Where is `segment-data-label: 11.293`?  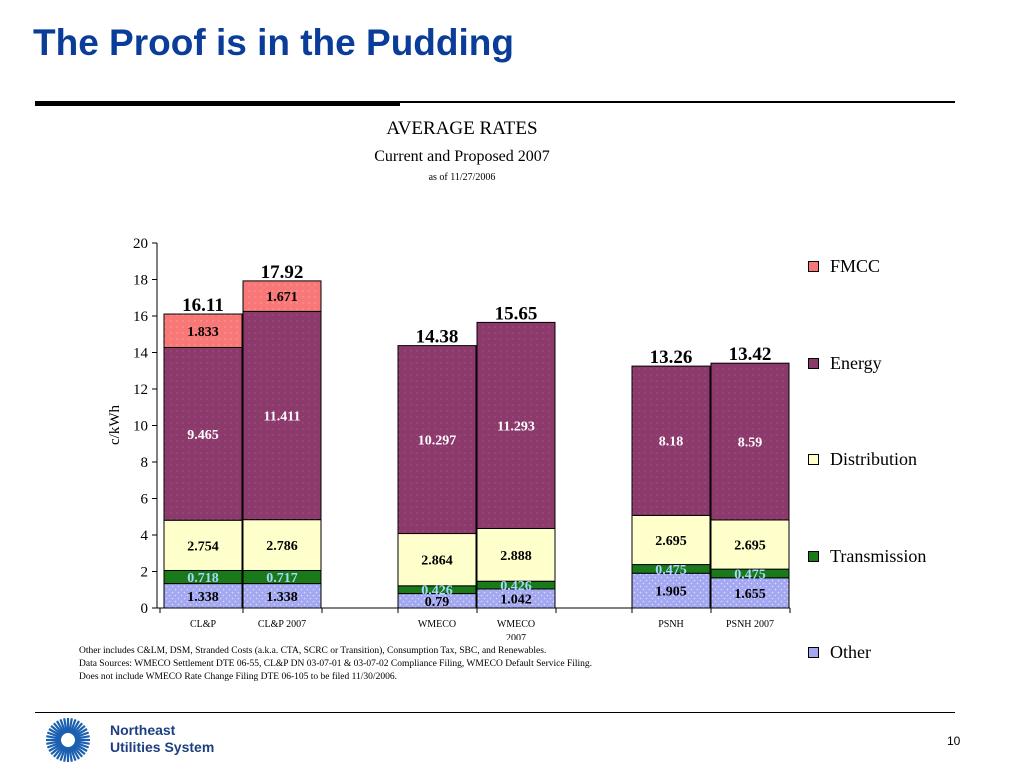
segment-data-label: 11.293 is located at coordinates (516, 426).